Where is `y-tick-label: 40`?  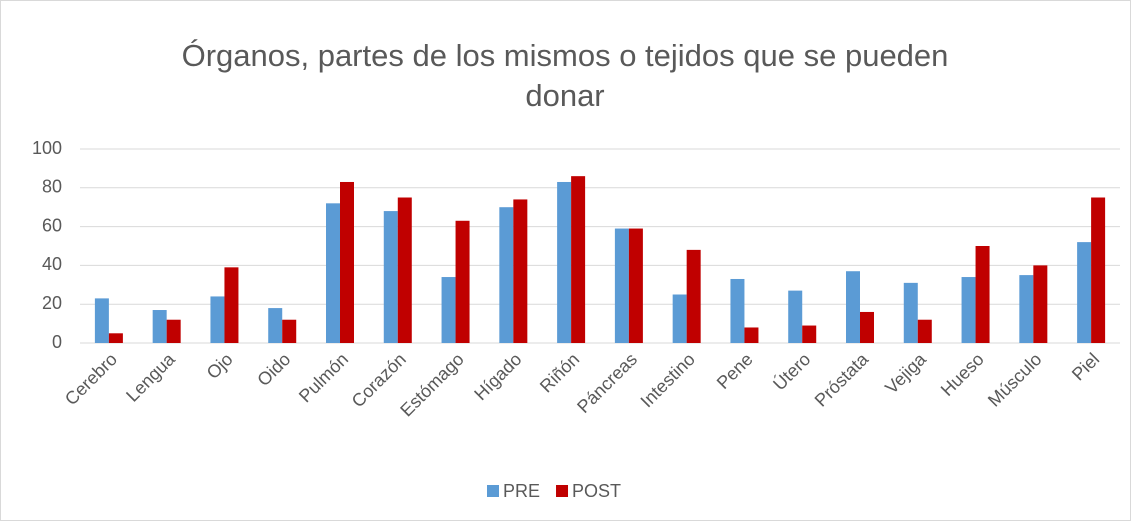
y-tick-label: 40 is located at coordinates (52, 264).